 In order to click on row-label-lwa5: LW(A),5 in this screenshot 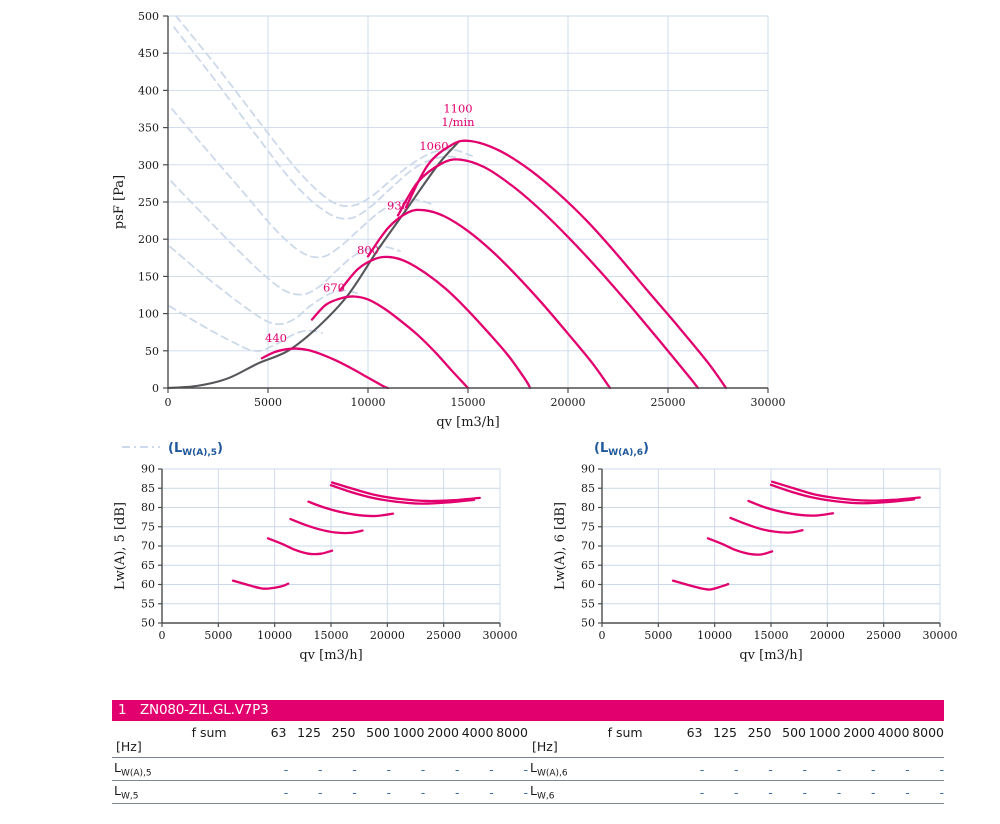, I will do `click(133, 769)`.